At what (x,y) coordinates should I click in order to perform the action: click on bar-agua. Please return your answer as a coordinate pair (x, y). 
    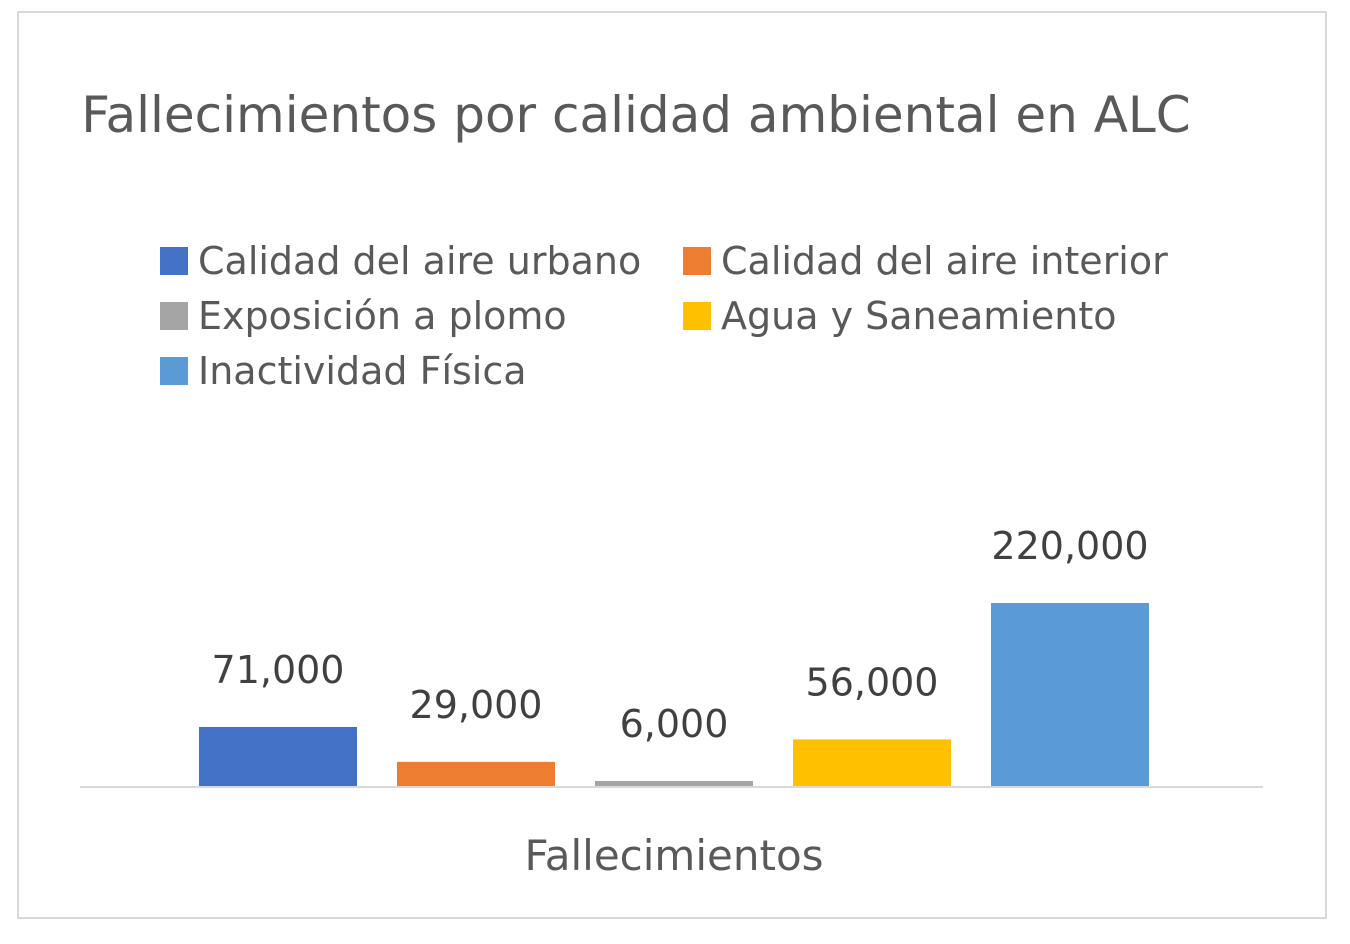
    Looking at the image, I should click on (872, 762).